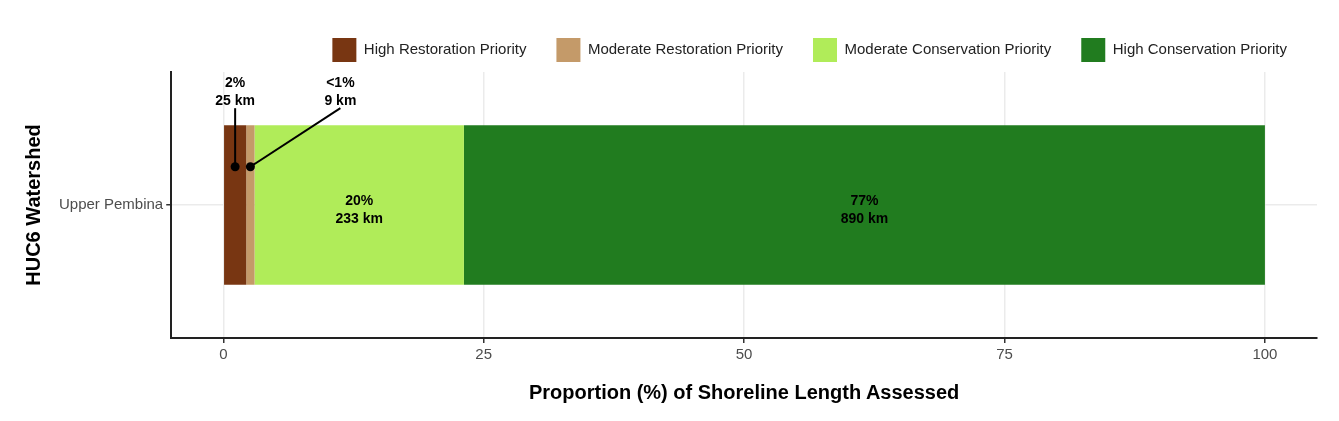  Describe the element at coordinates (1004, 354) in the screenshot. I see `x-tick-label: 75` at that location.